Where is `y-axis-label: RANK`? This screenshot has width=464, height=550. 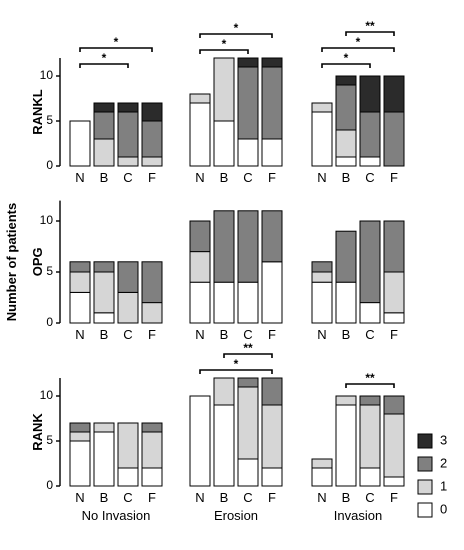
y-axis-label: RANK is located at coordinates (37, 432).